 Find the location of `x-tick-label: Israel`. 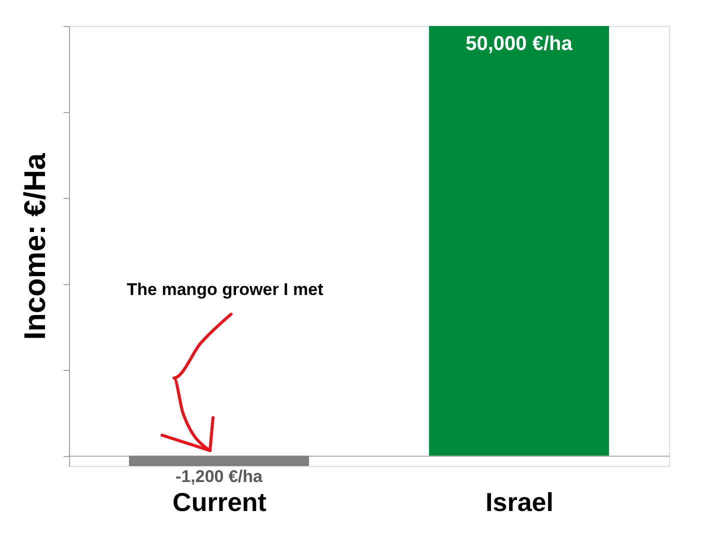

x-tick-label: Israel is located at coordinates (520, 502).